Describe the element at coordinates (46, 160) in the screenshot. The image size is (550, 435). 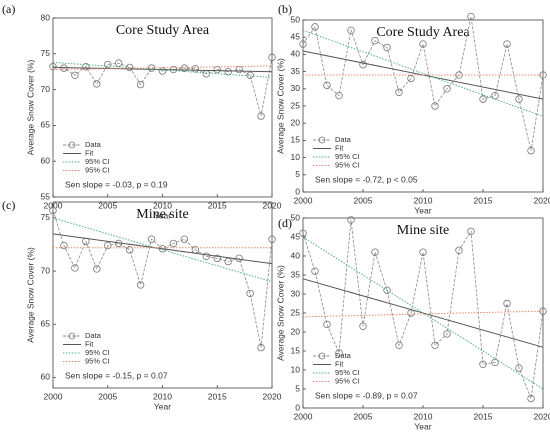
I see `y-tick-label: 60` at that location.